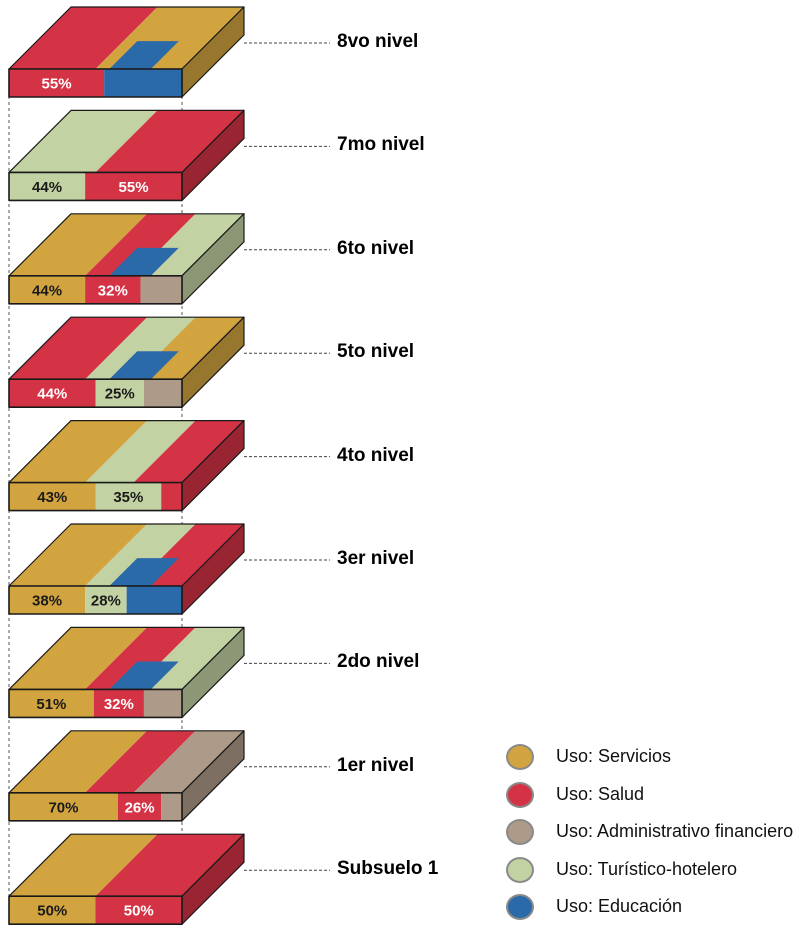 Image resolution: width=812 pixels, height=929 pixels. I want to click on floor-2: 44% 55%, so click(169, 155).